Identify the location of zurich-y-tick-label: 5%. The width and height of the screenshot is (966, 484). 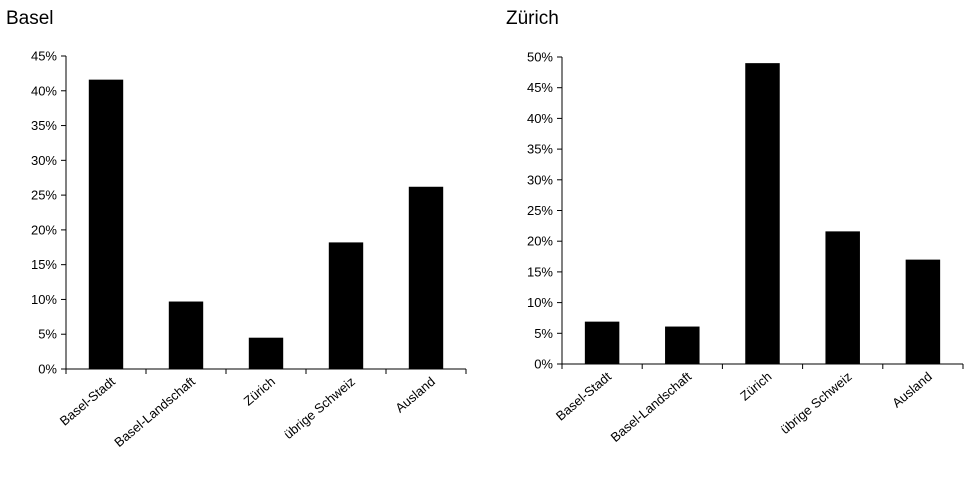
(543, 333).